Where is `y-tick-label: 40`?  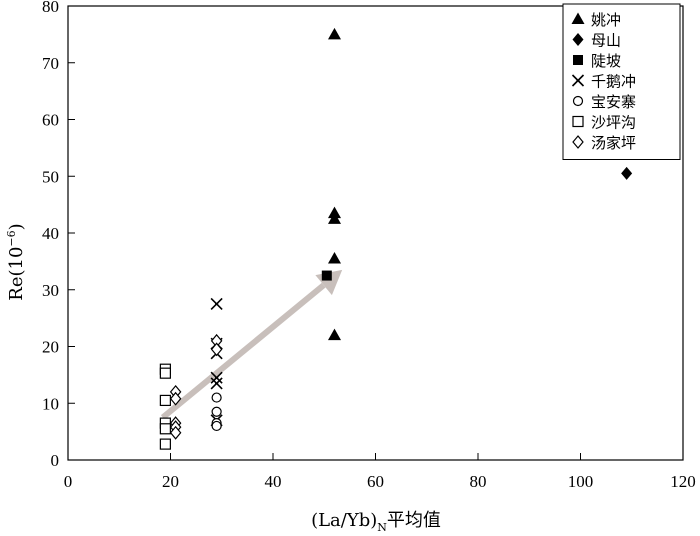 y-tick-label: 40 is located at coordinates (50, 233).